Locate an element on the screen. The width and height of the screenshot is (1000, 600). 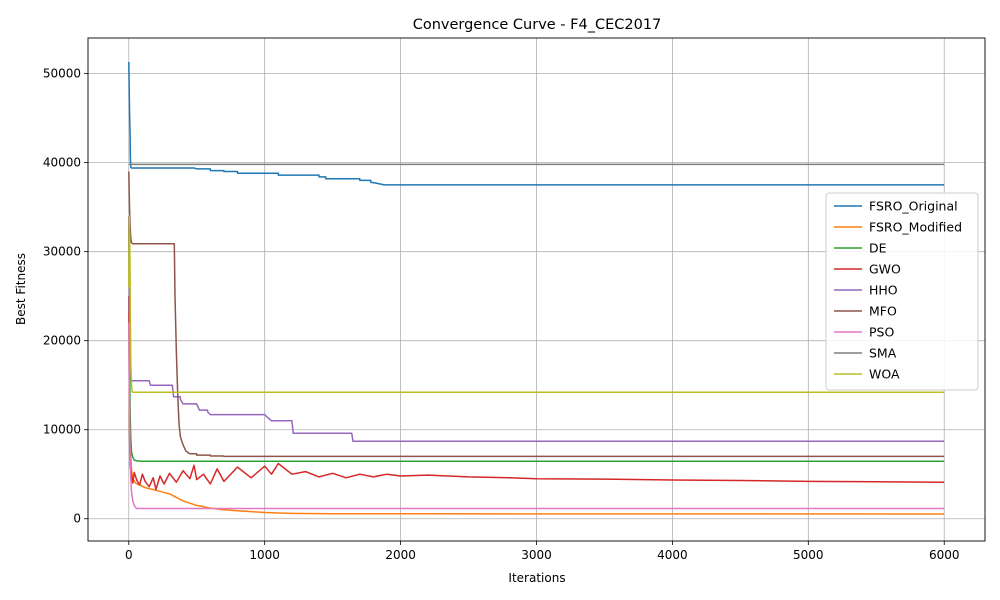
x-tick-label: 3000 is located at coordinates (536, 555).